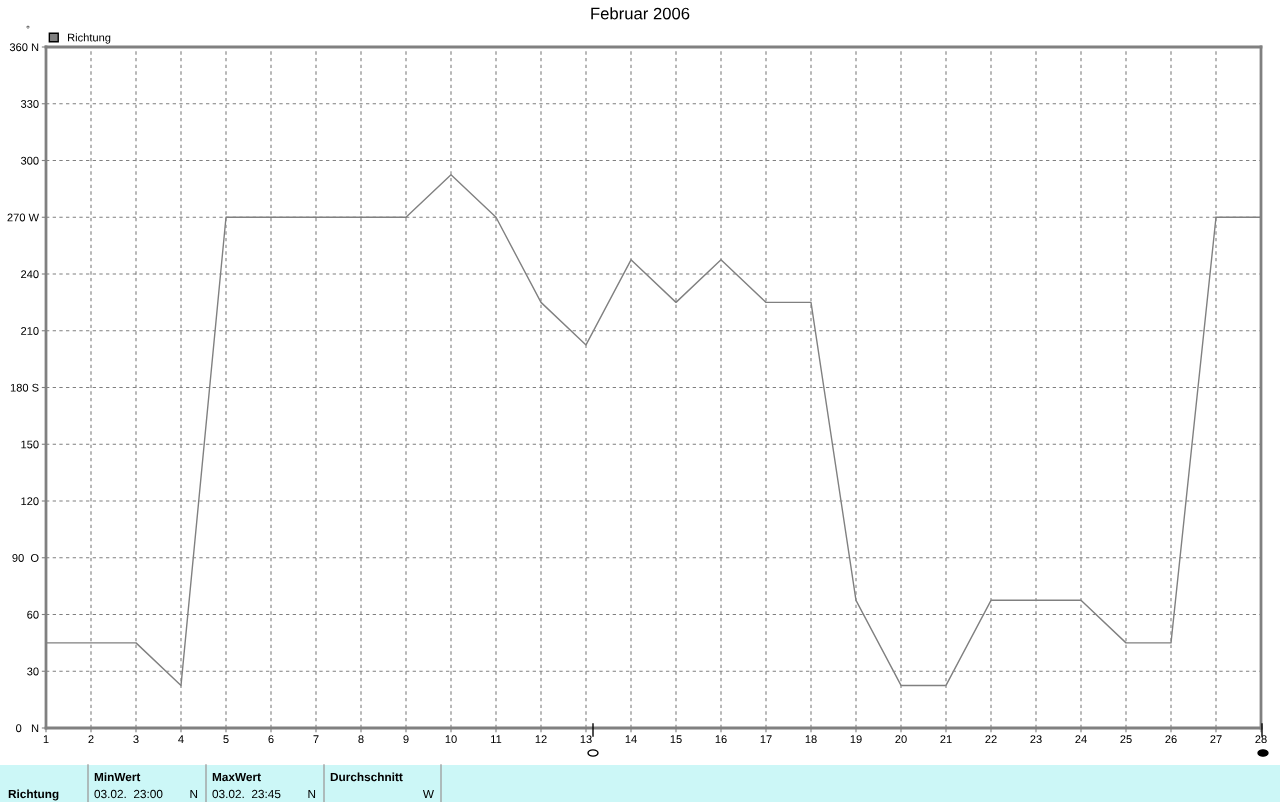 The image size is (1280, 802). Describe the element at coordinates (117, 777) in the screenshot. I see `text: MinWert` at that location.